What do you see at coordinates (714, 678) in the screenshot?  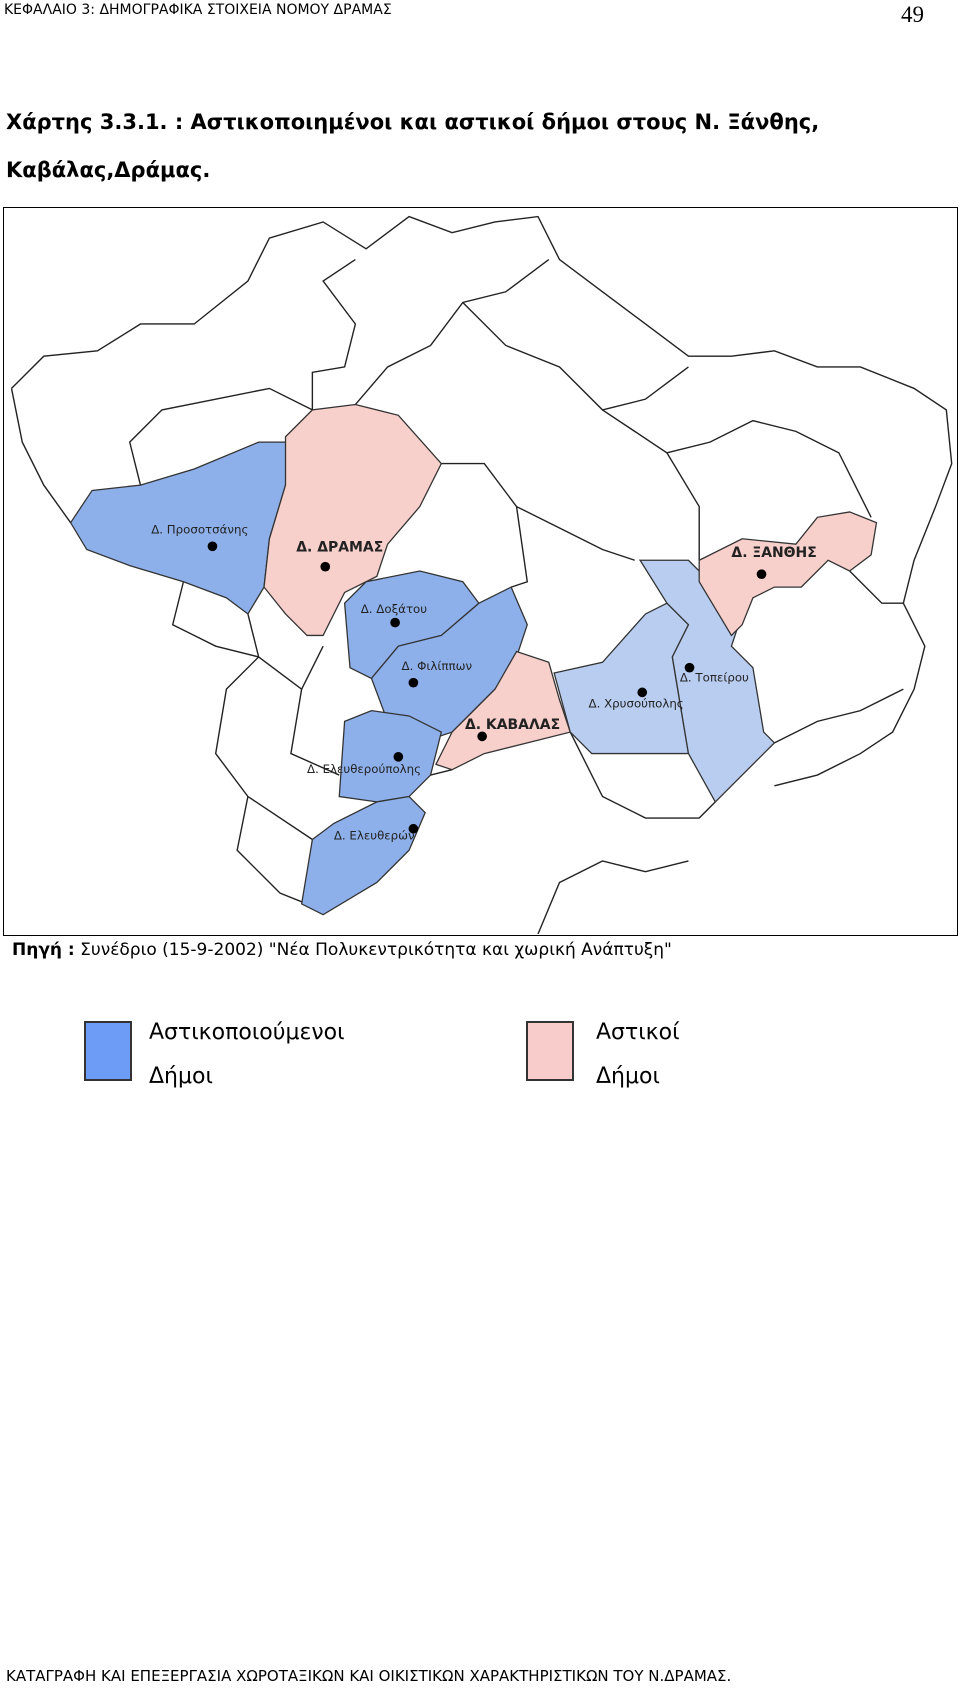 I see `map-label: Δ. Τοπείρου` at bounding box center [714, 678].